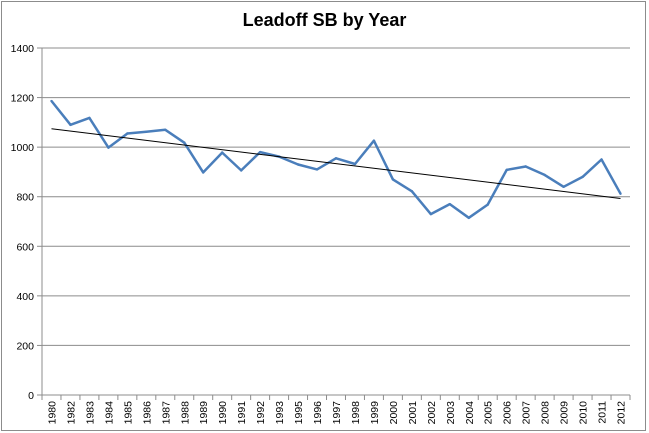  Describe the element at coordinates (299, 413) in the screenshot. I see `x-tick-label: 1995` at that location.